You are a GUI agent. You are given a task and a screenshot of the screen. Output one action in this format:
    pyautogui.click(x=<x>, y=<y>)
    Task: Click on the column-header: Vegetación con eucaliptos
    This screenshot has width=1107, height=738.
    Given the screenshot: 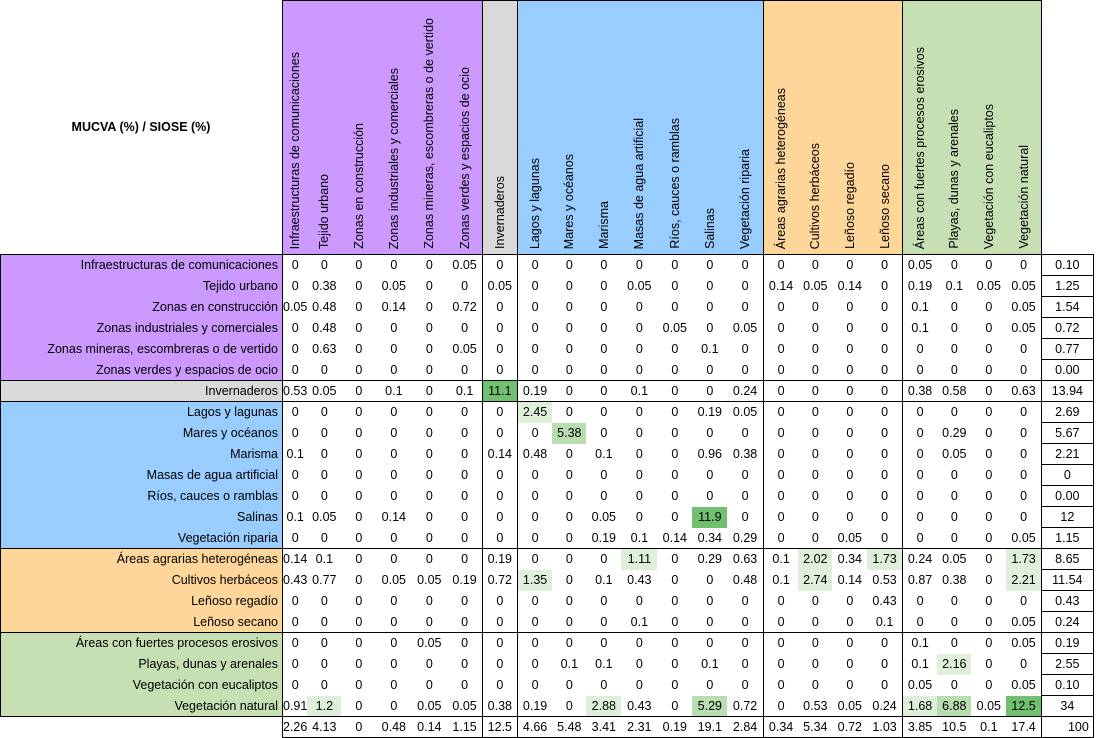 What is the action you would take?
    pyautogui.click(x=989, y=127)
    